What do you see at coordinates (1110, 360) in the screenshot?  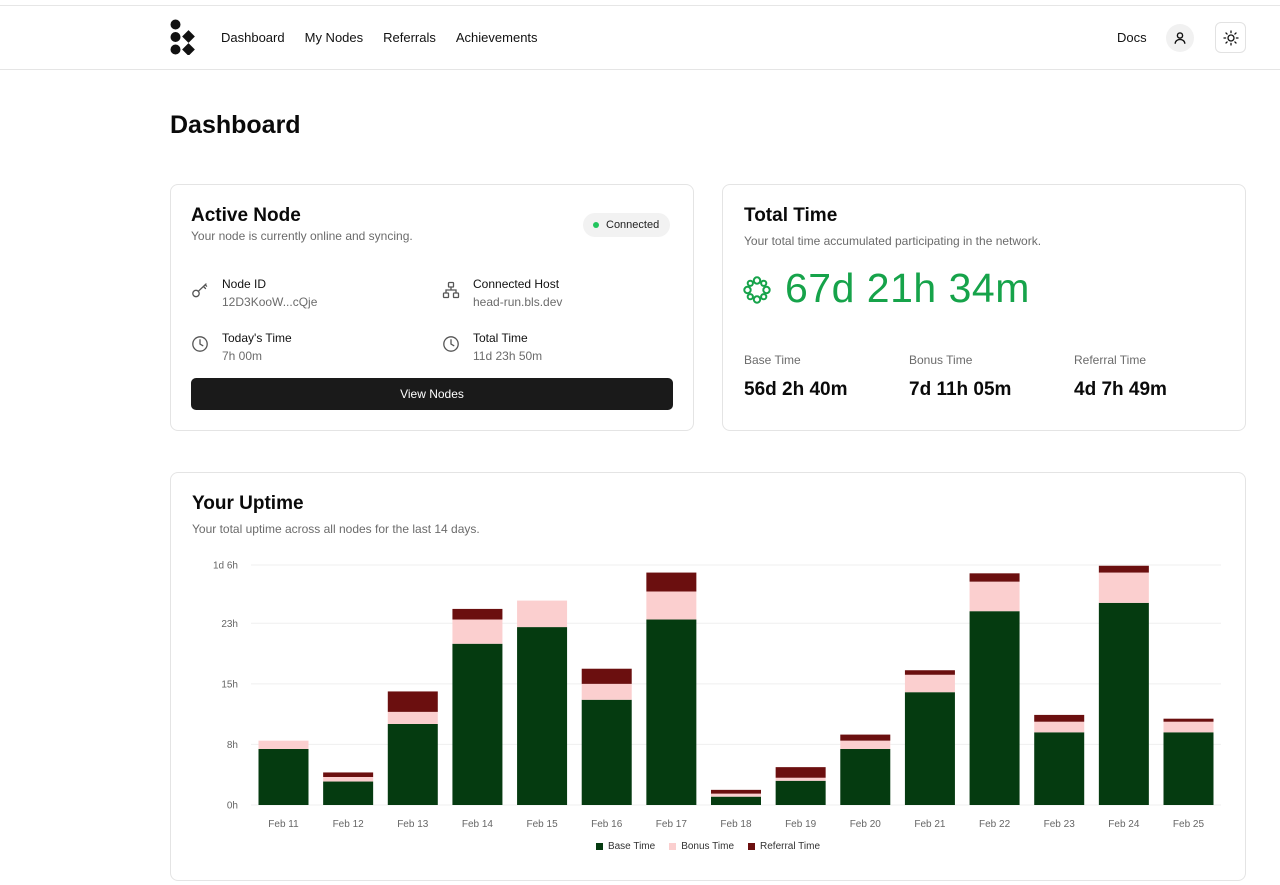 I see `referral-time-label: Referral Time` at bounding box center [1110, 360].